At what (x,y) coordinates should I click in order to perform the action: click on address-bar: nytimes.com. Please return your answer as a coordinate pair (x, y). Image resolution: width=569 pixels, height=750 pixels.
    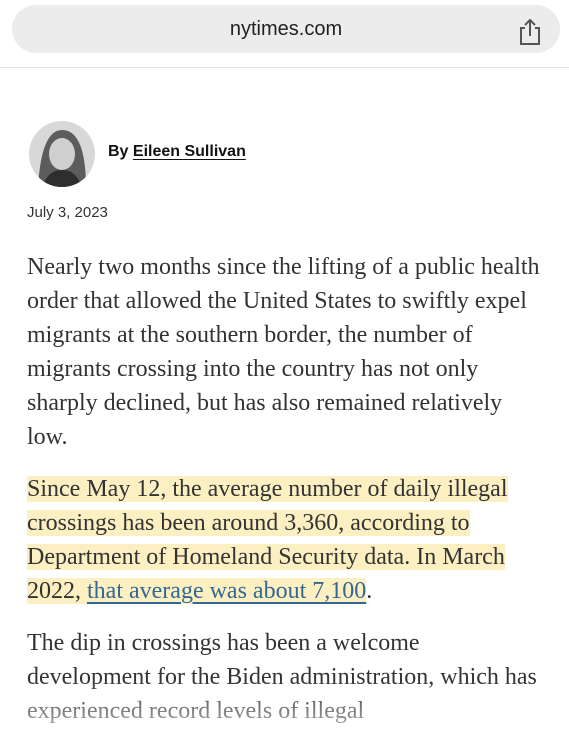
    Looking at the image, I should click on (286, 29).